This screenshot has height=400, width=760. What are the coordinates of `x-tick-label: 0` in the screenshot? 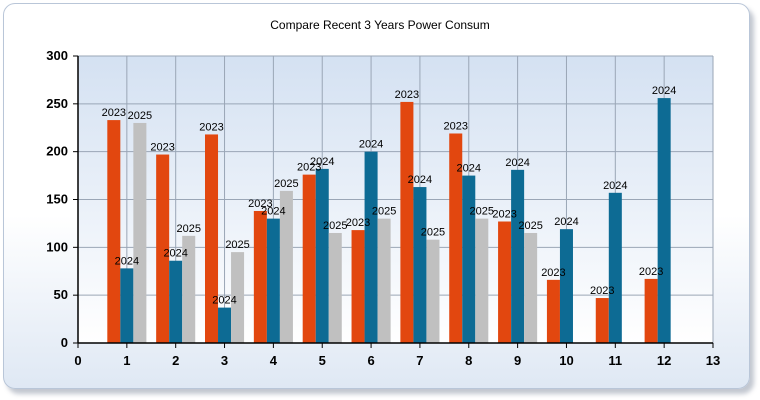 It's located at (77, 360).